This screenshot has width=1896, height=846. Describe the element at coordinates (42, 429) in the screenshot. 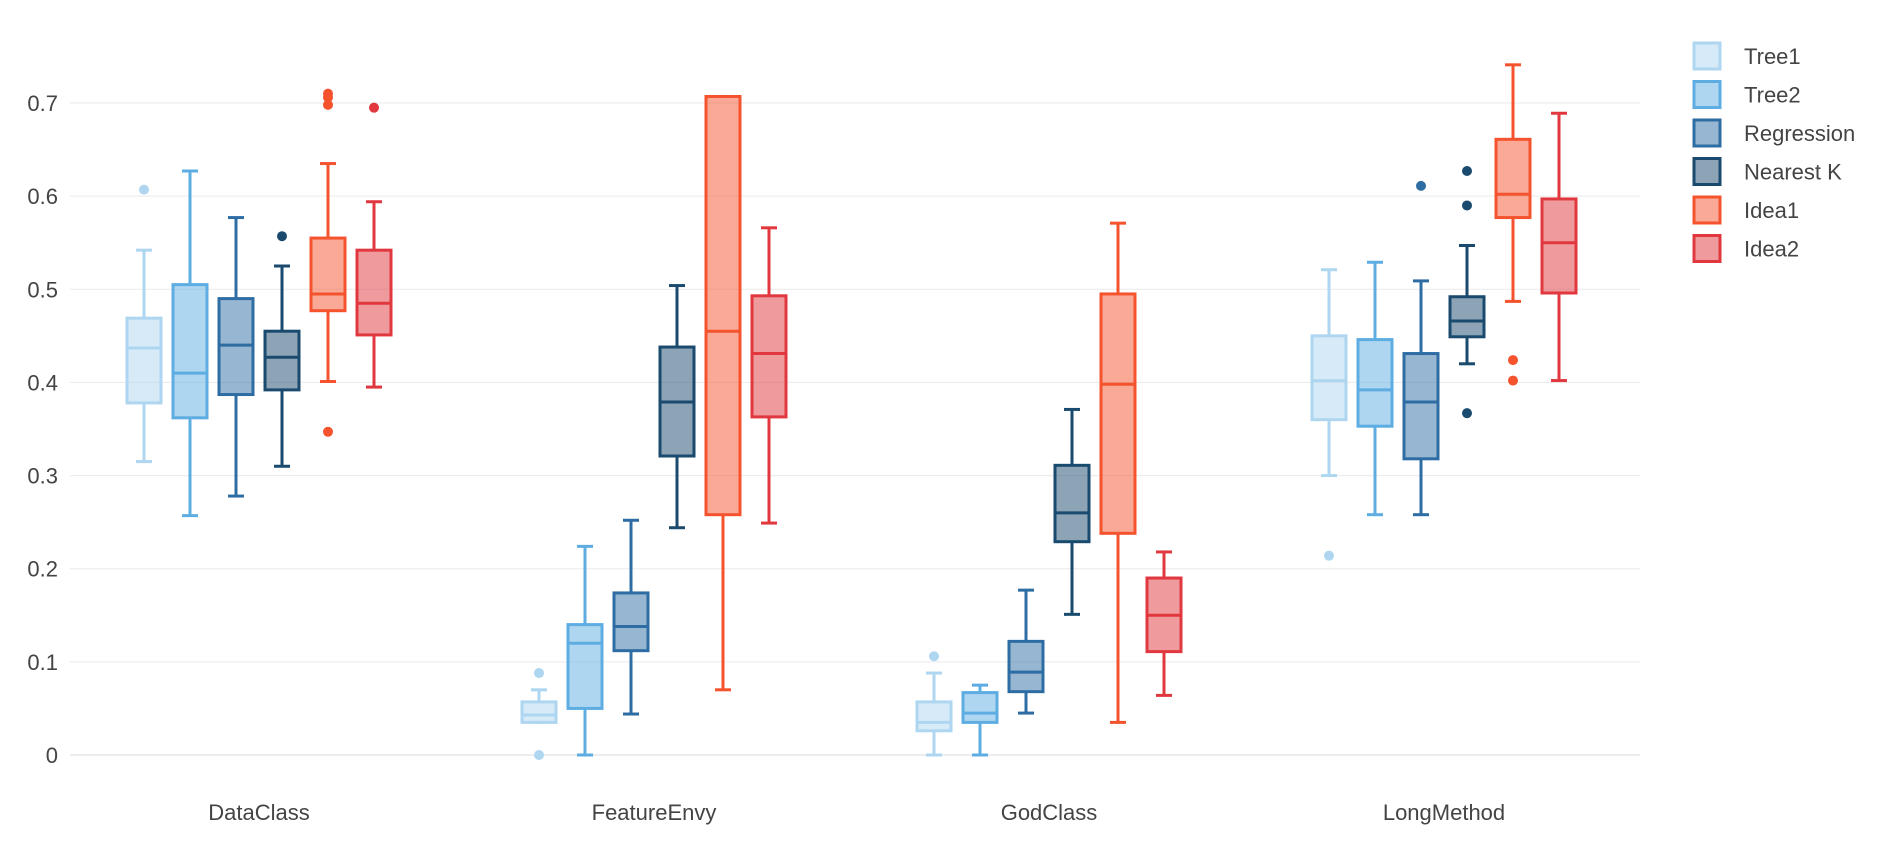

I see `y-axis: 0 0.1 0.2 0.3 0.4 0.5 0.6 0.7` at that location.